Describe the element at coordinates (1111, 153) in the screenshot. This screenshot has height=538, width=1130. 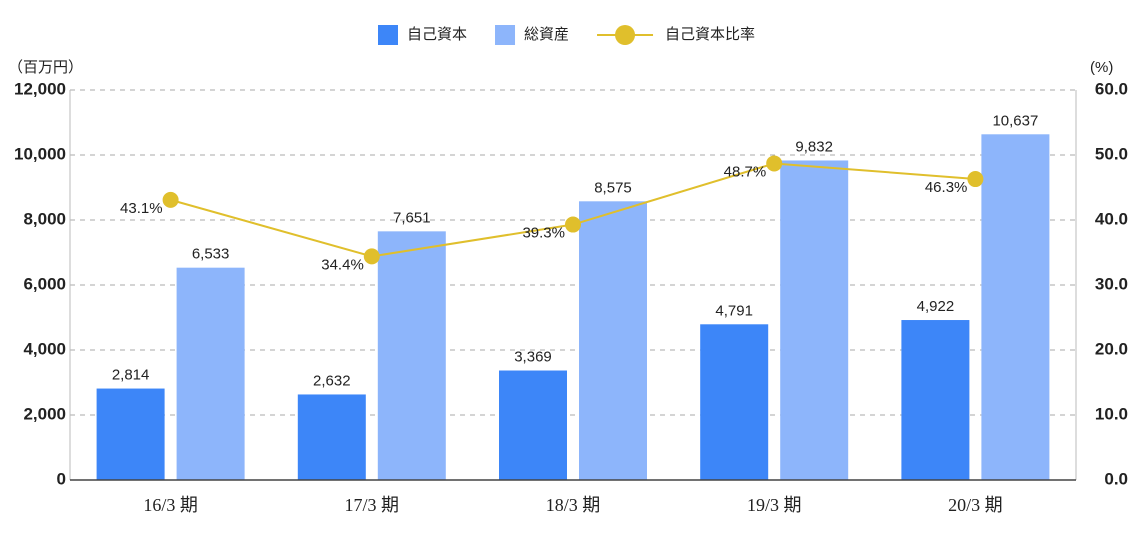
I see `y2-tick-label: 50.0` at that location.